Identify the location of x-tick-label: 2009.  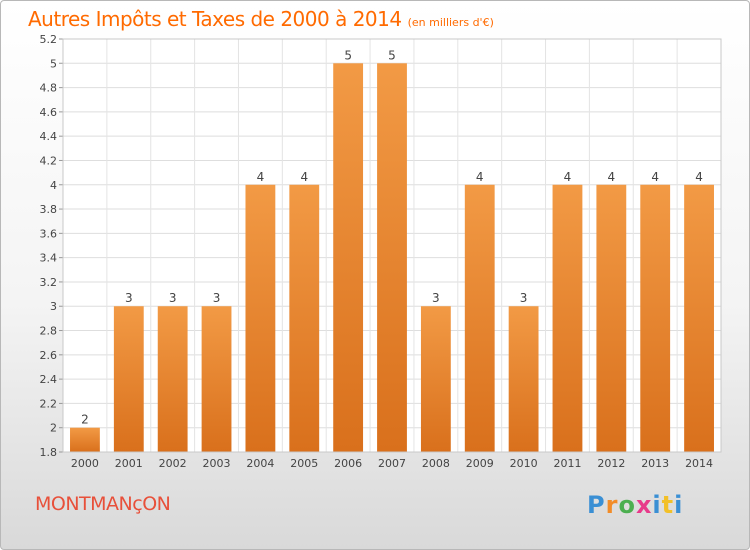
(480, 463).